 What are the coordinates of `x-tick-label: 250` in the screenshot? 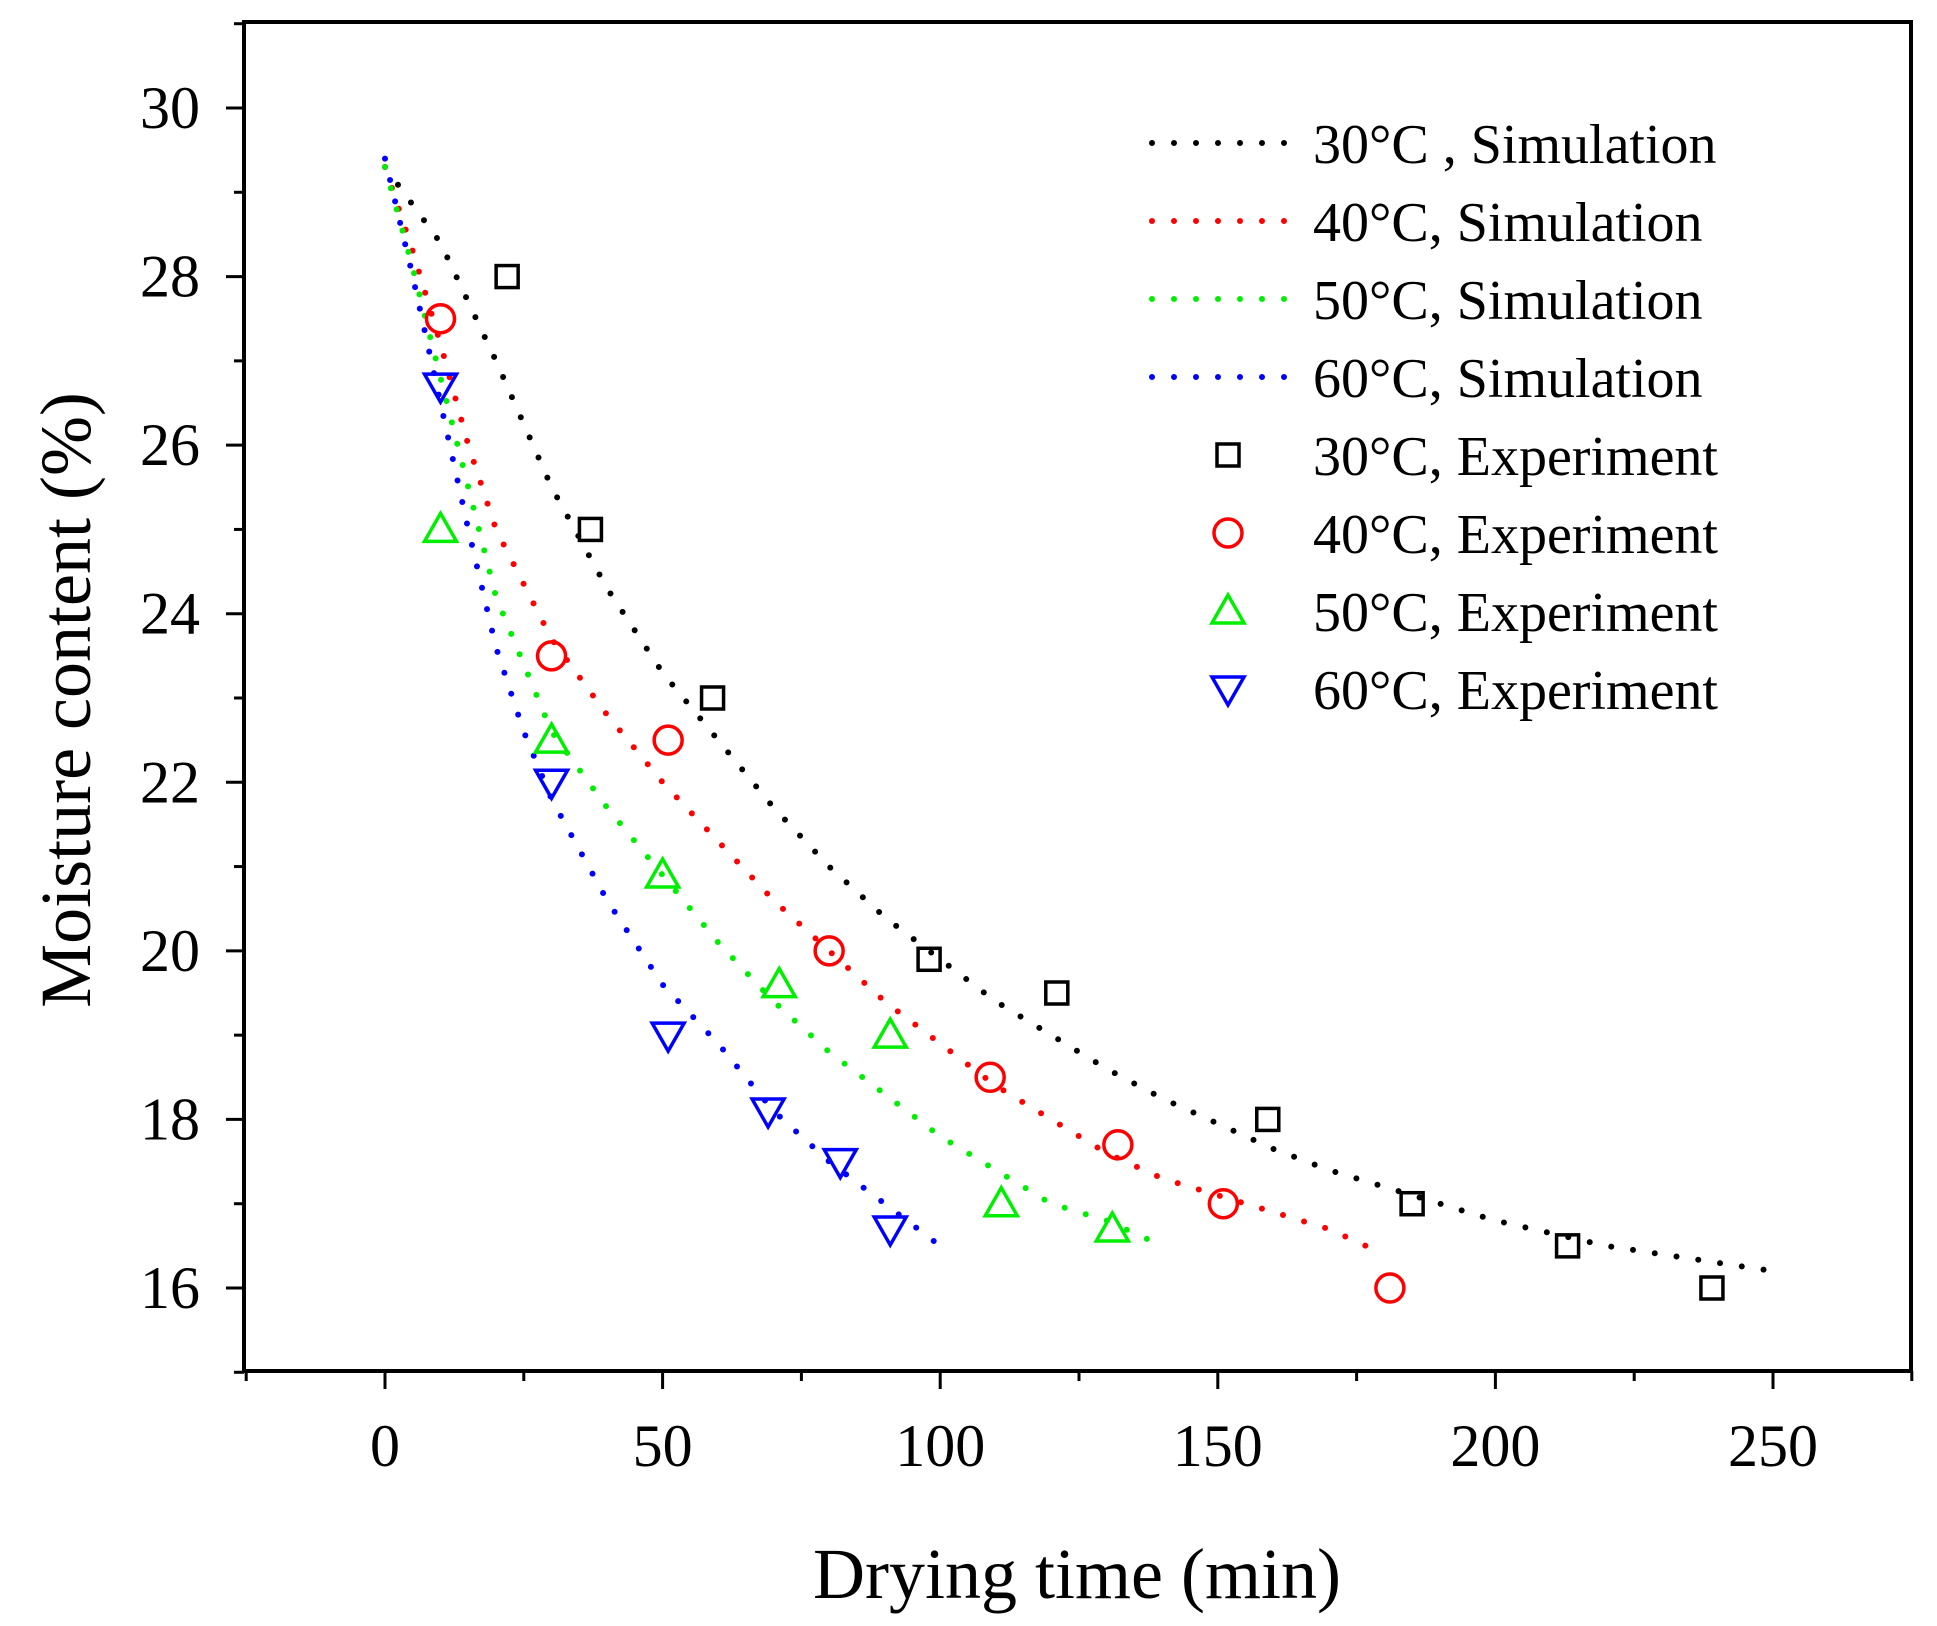 It's located at (1773, 1446).